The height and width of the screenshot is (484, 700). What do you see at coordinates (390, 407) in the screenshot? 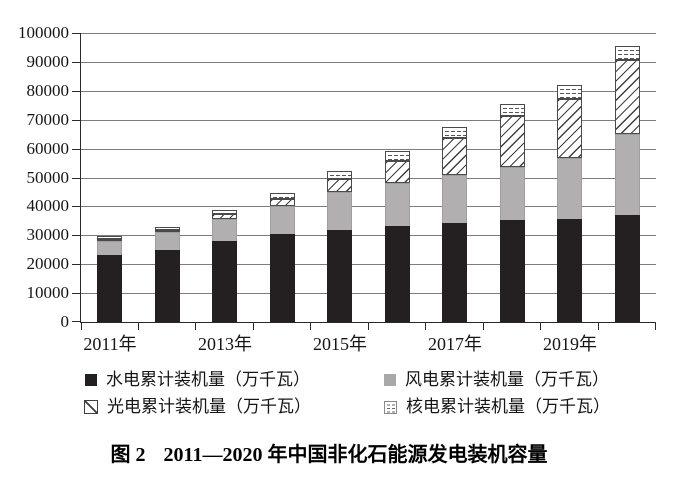
I see `nuclear-swatch-icon` at bounding box center [390, 407].